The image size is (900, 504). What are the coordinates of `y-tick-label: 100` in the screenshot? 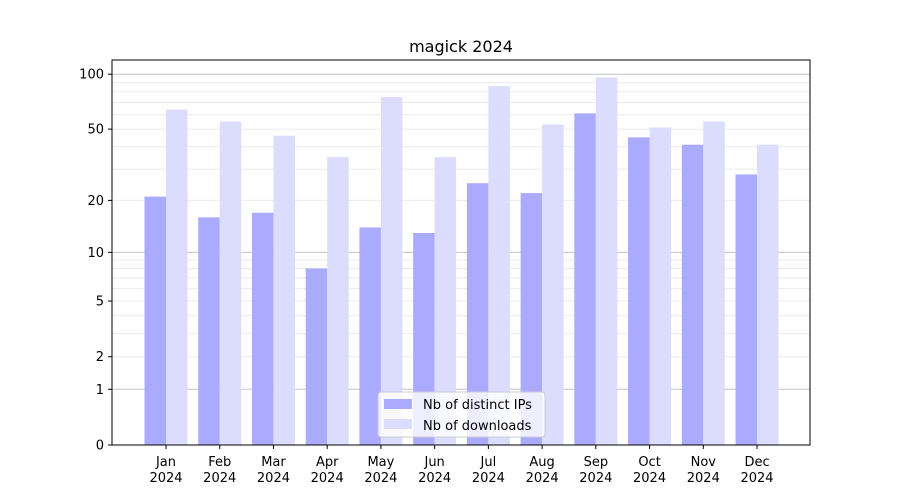 It's located at (91, 75).